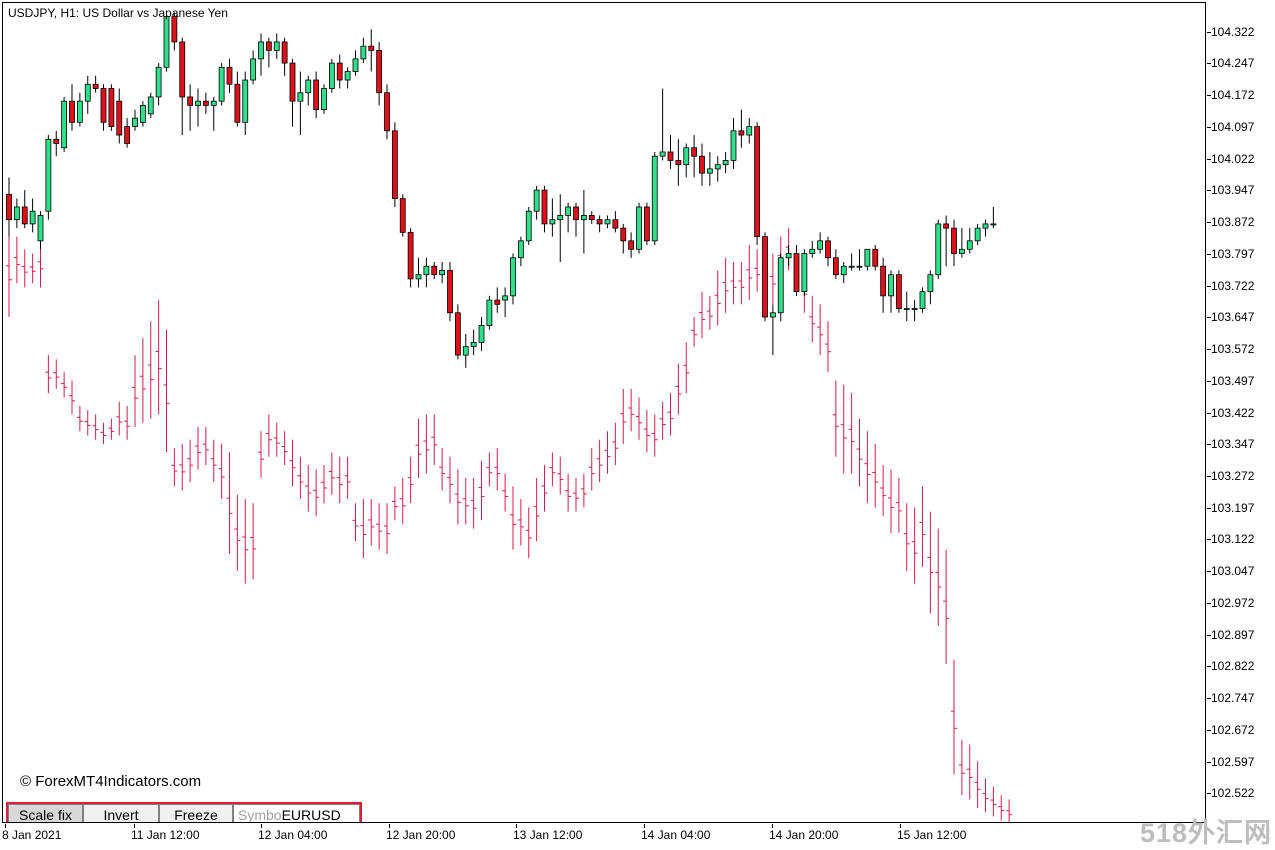 The width and height of the screenshot is (1275, 850). What do you see at coordinates (45, 813) in the screenshot?
I see `scale-fix-button: Scale fix` at bounding box center [45, 813].